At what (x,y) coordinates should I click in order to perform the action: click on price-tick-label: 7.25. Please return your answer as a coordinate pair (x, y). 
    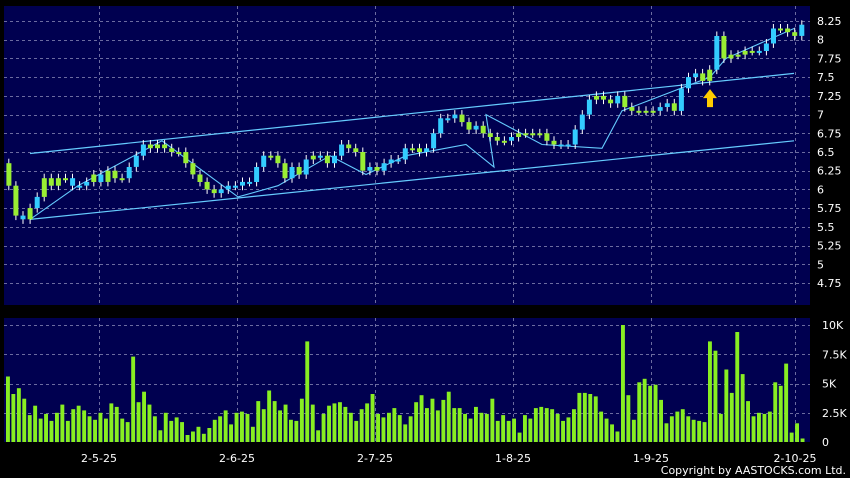
    Looking at the image, I should click on (829, 96).